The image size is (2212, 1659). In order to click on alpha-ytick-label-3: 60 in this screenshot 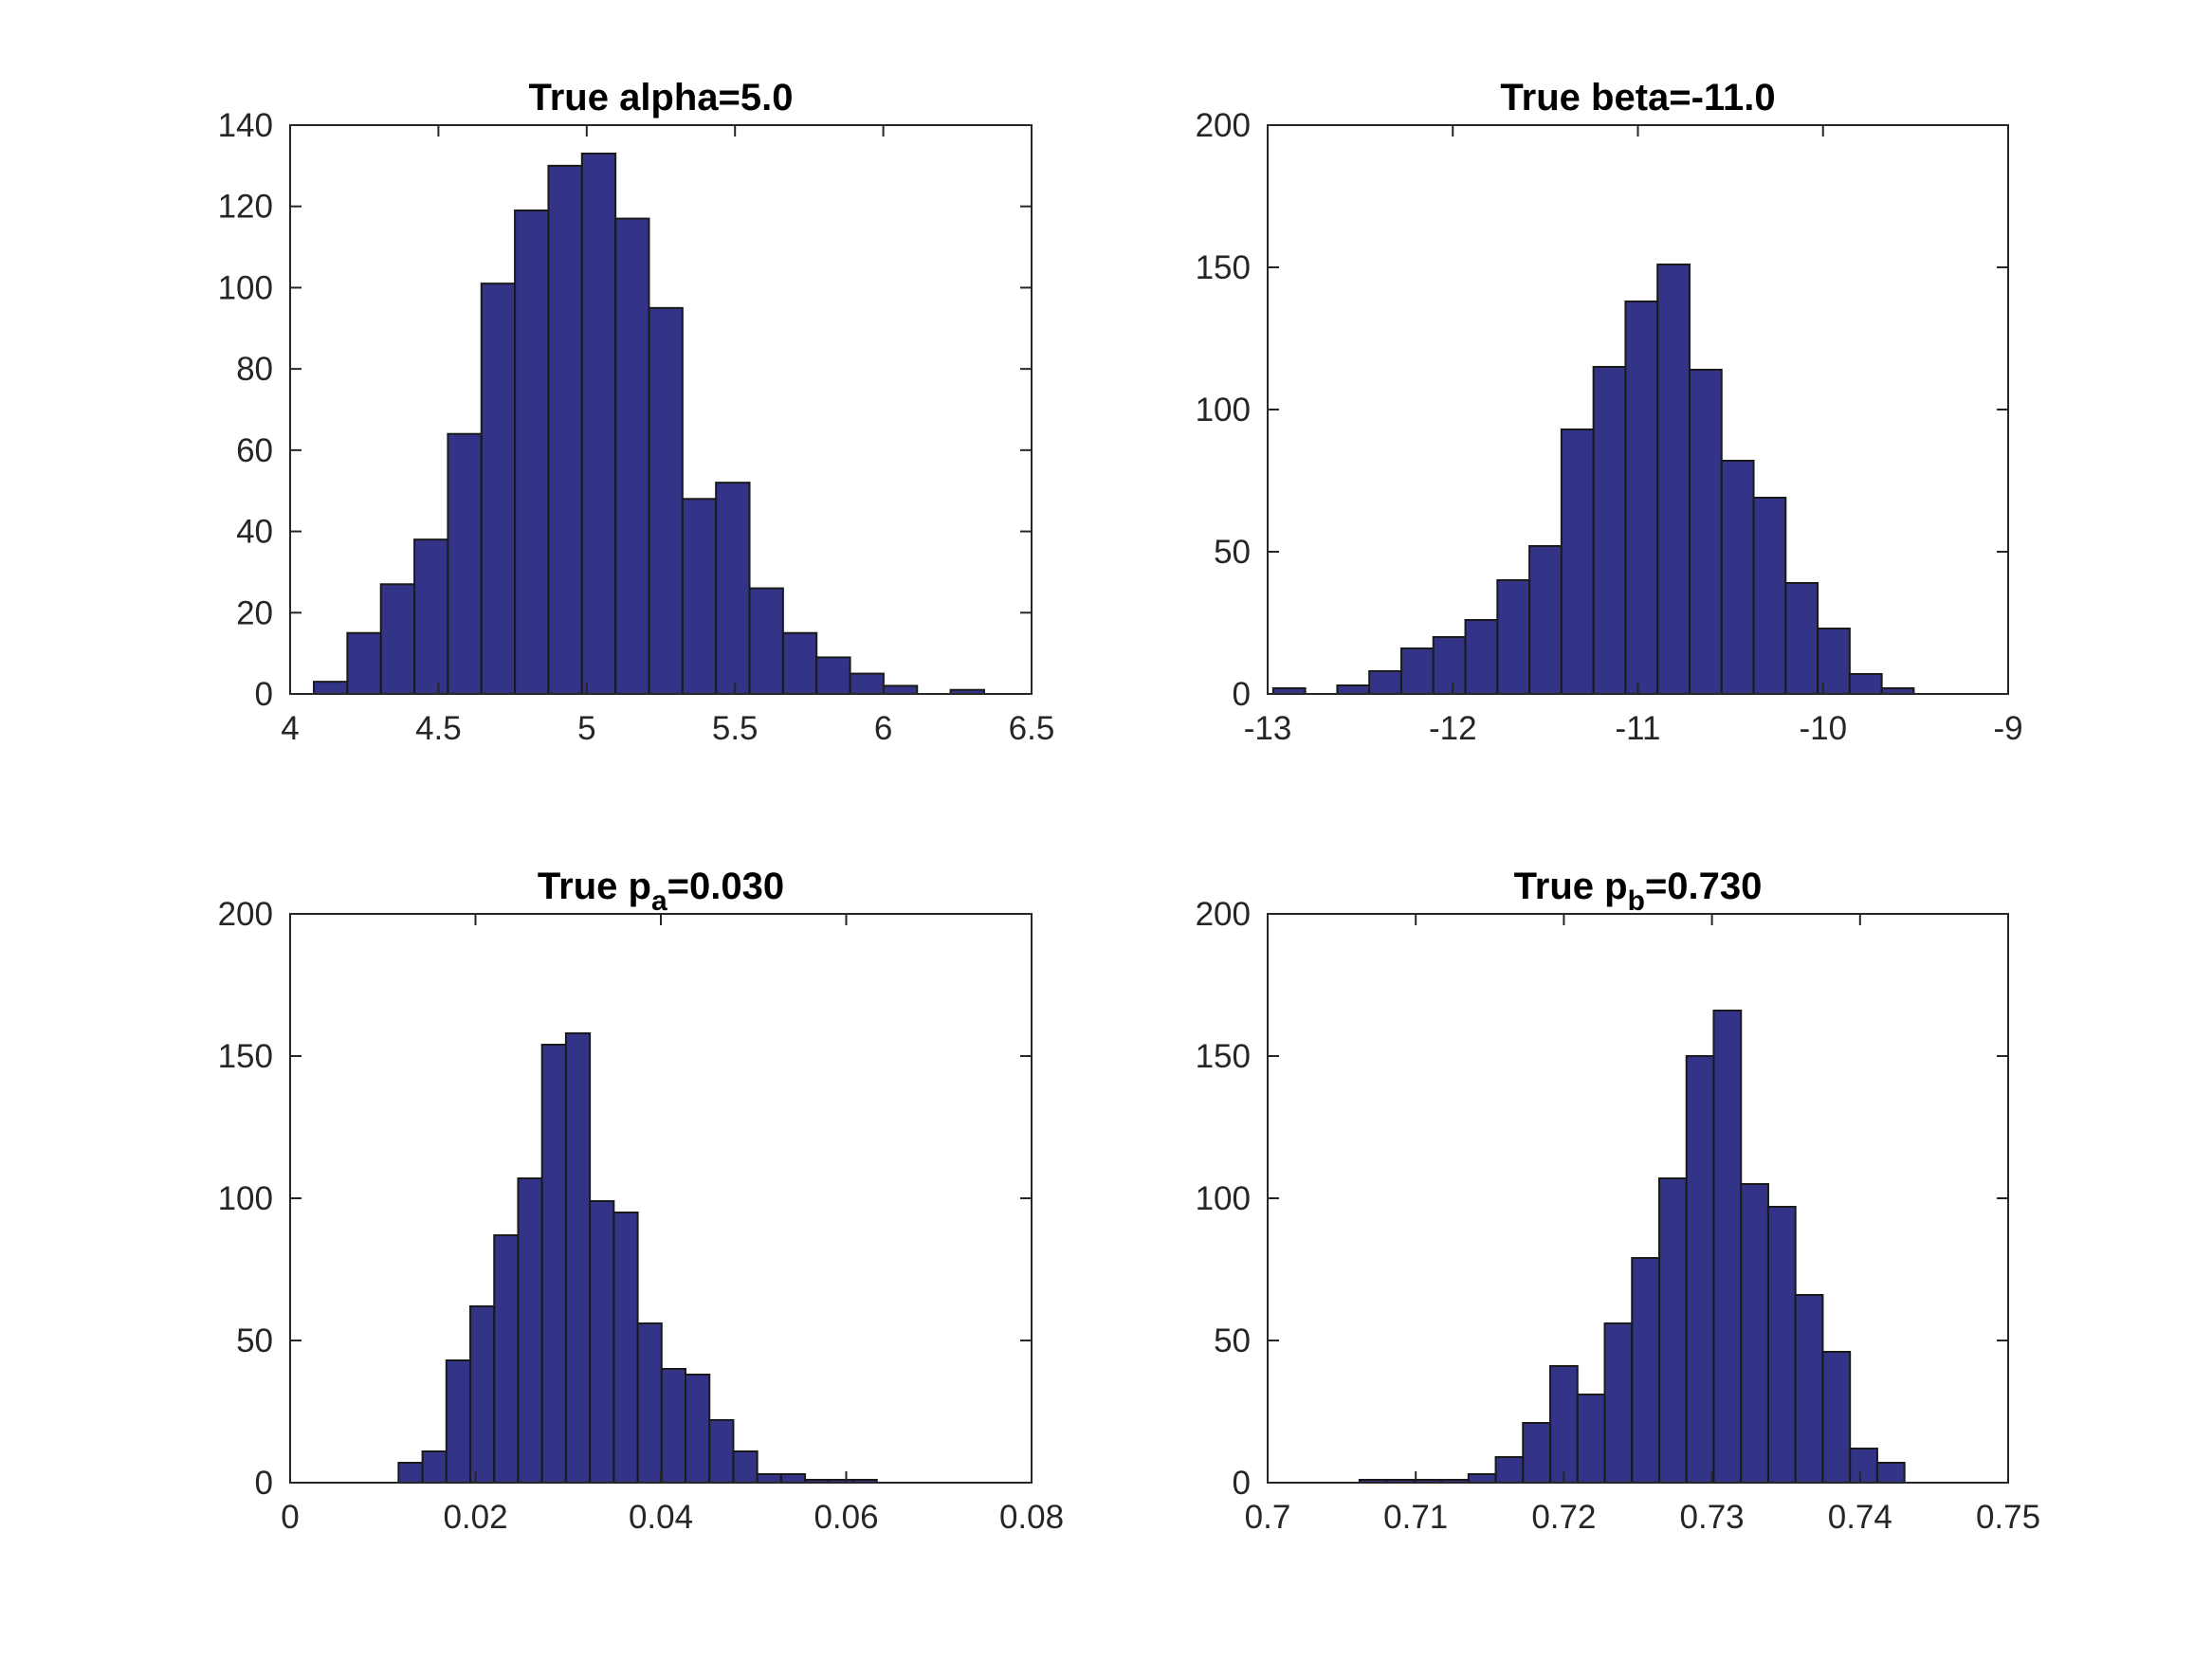, I will do `click(254, 450)`.